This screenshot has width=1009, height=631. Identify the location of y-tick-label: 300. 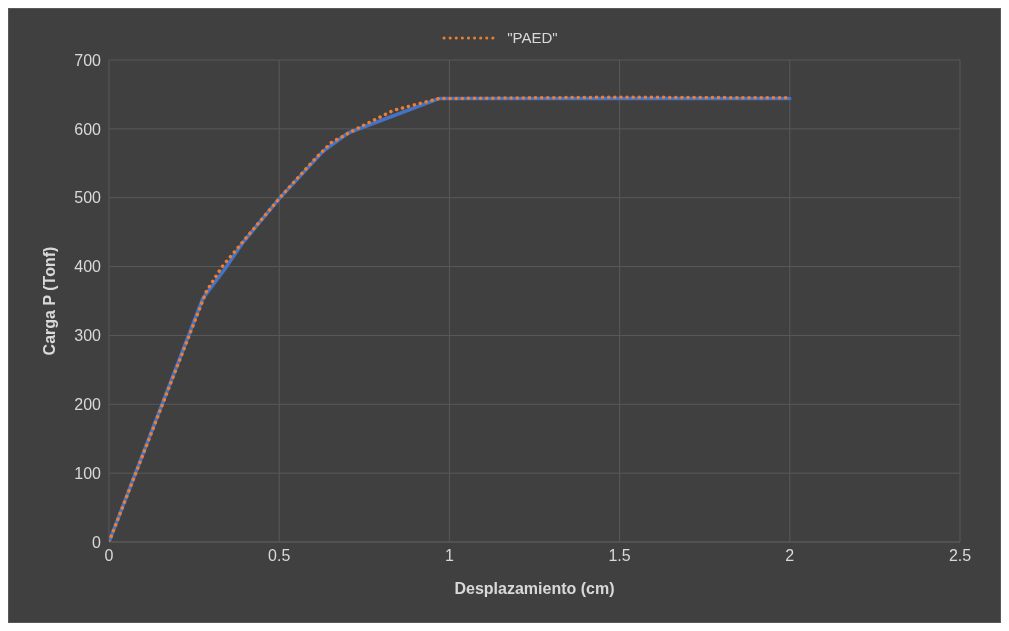
(88, 336).